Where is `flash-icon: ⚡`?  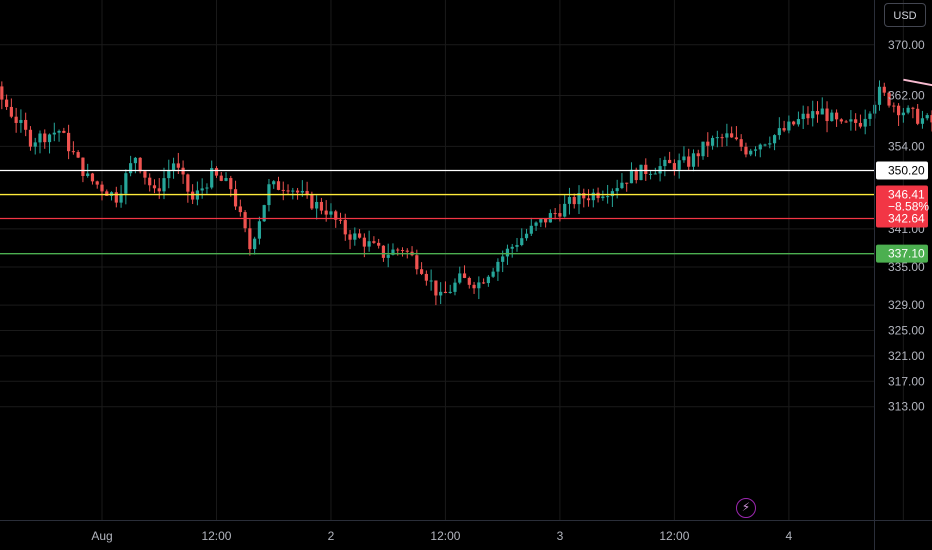 flash-icon: ⚡ is located at coordinates (746, 508).